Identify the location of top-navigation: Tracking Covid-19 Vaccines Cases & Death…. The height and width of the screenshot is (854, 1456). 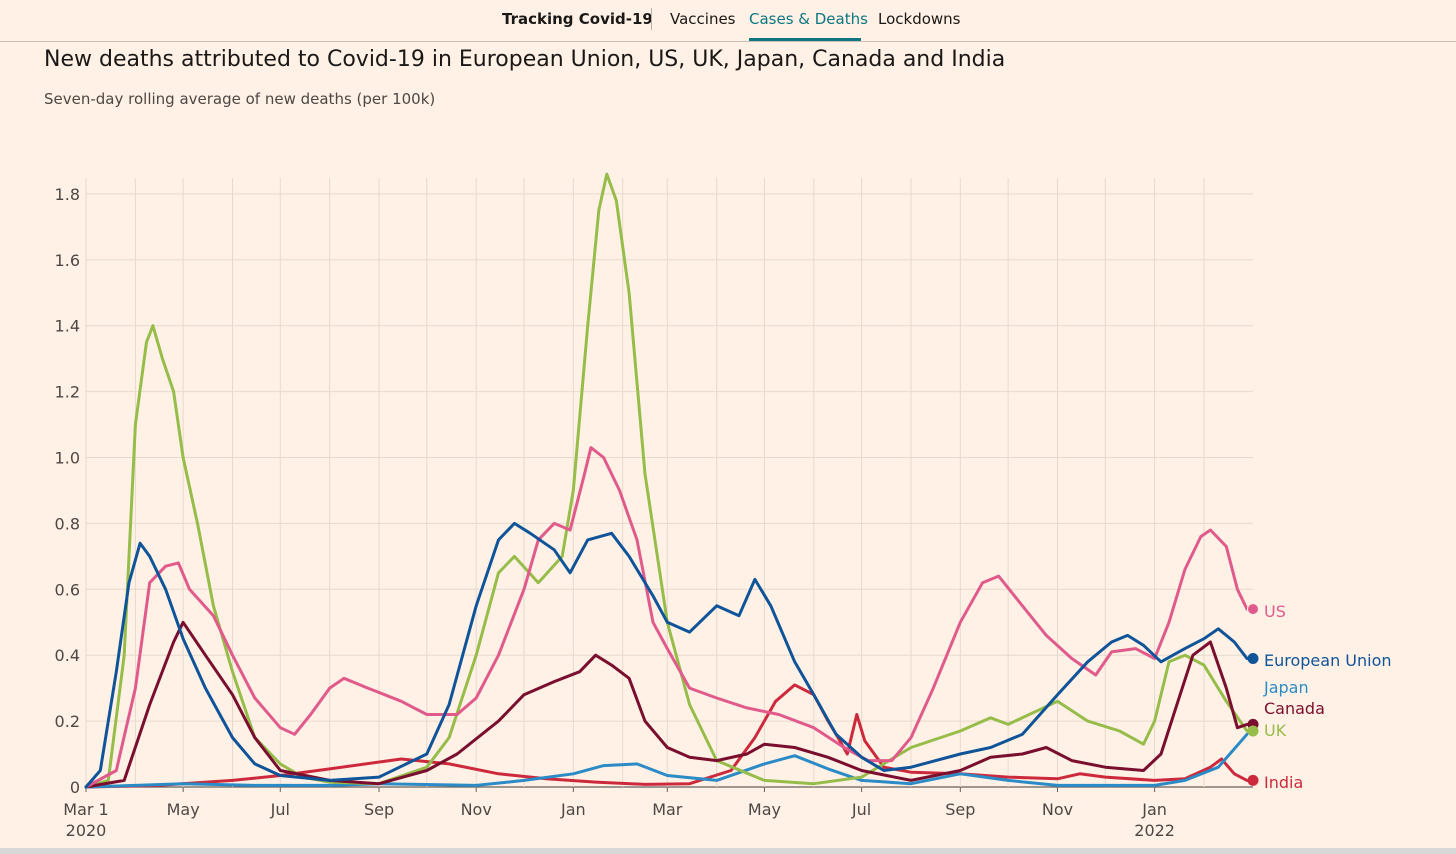
(728, 21).